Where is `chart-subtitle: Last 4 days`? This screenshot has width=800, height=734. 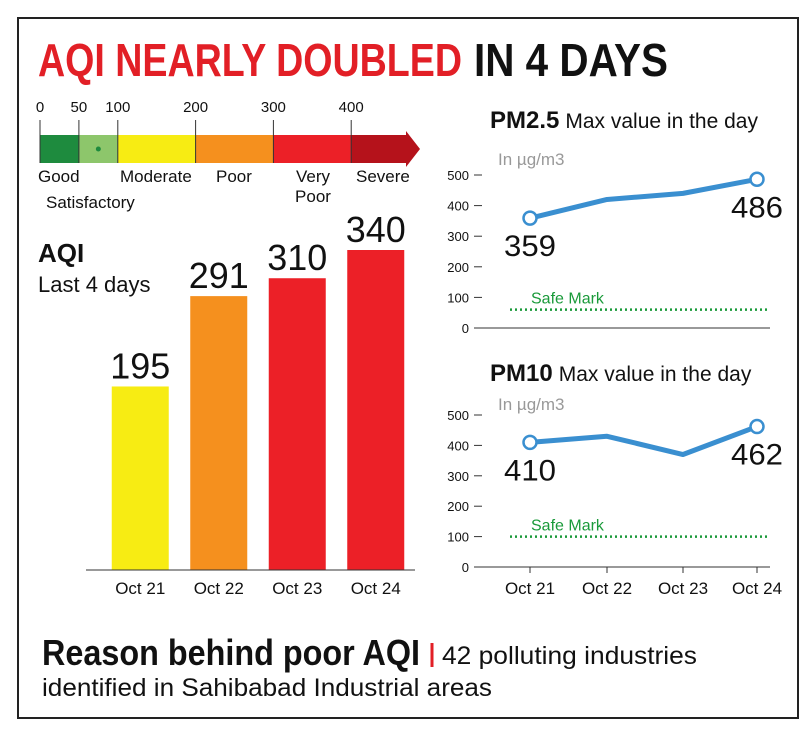 chart-subtitle: Last 4 days is located at coordinates (94, 284).